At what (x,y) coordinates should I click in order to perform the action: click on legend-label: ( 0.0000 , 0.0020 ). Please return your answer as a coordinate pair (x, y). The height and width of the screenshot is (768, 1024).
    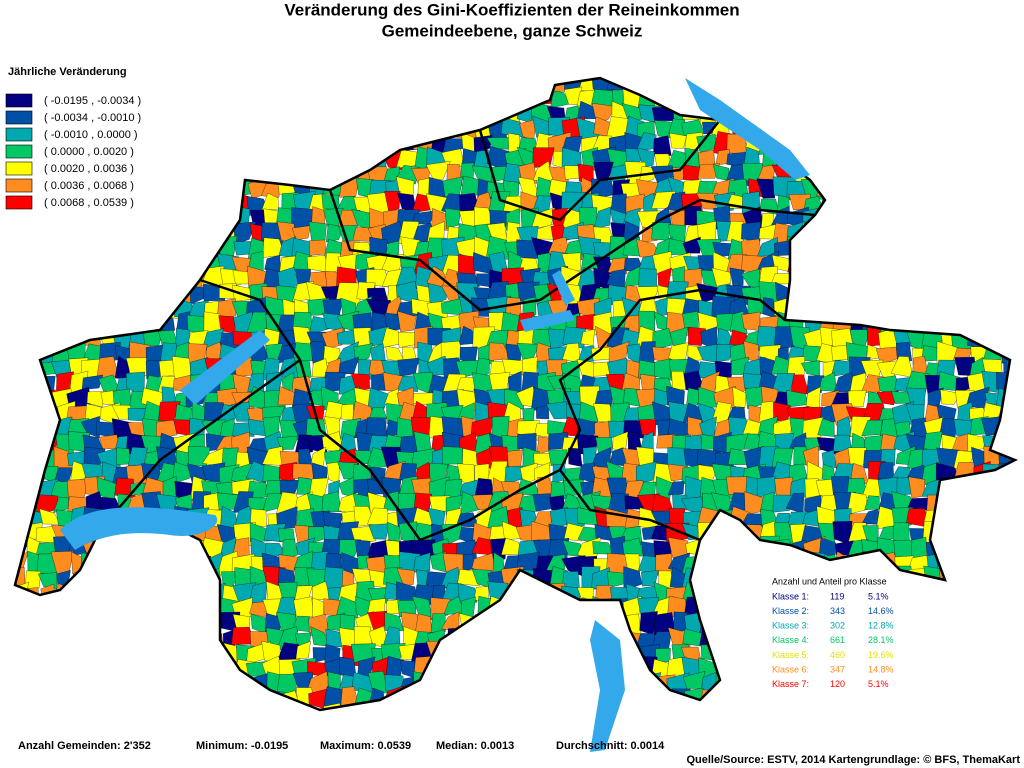
    Looking at the image, I should click on (89, 152).